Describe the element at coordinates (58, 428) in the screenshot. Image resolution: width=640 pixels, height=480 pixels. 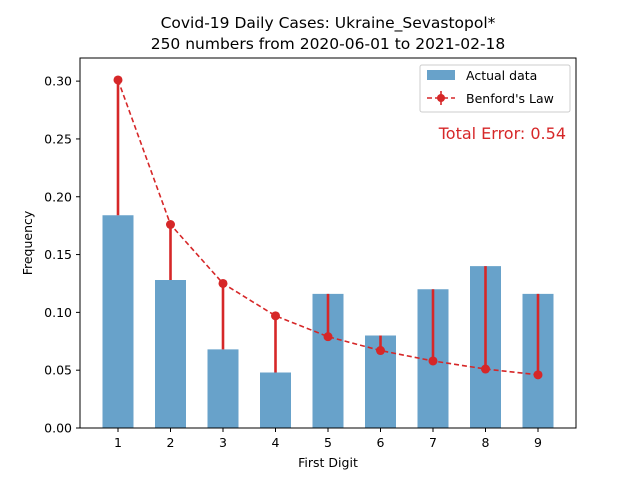
I see `y-tick-label: 0.00` at that location.